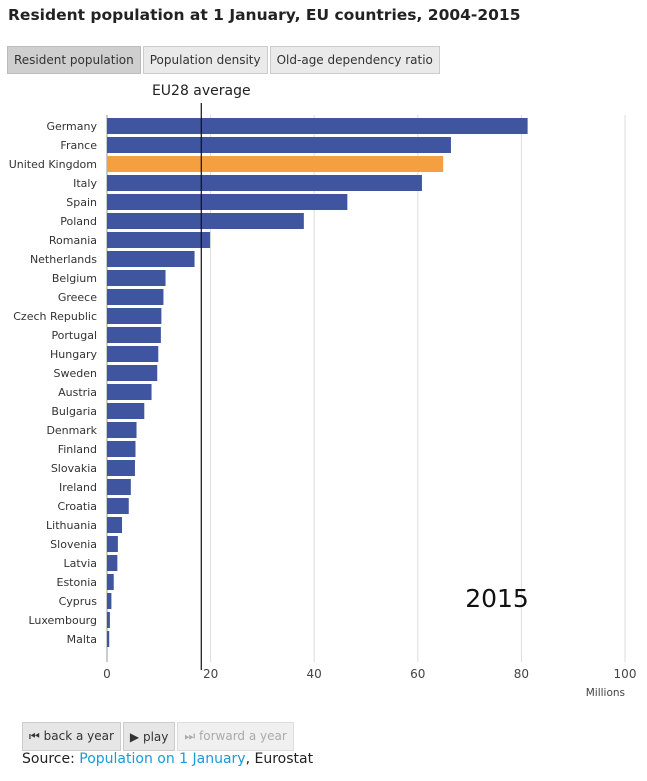 The height and width of the screenshot is (781, 647). Describe the element at coordinates (71, 126) in the screenshot. I see `category-label: Germany` at that location.